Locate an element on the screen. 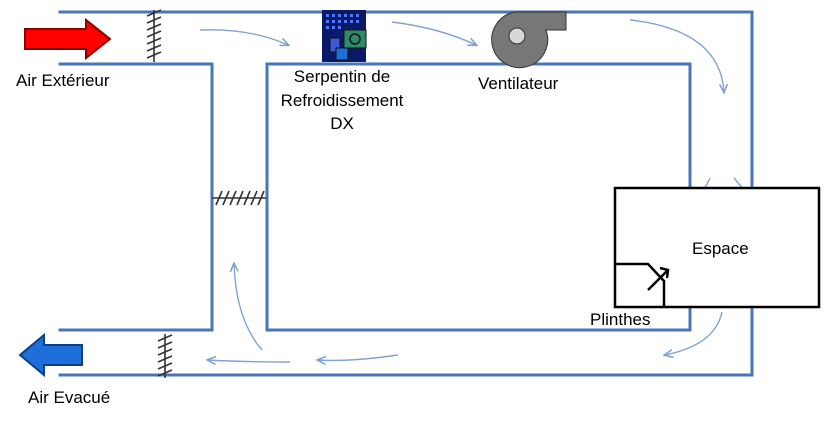  fan-label: Ventilateur is located at coordinates (518, 83).